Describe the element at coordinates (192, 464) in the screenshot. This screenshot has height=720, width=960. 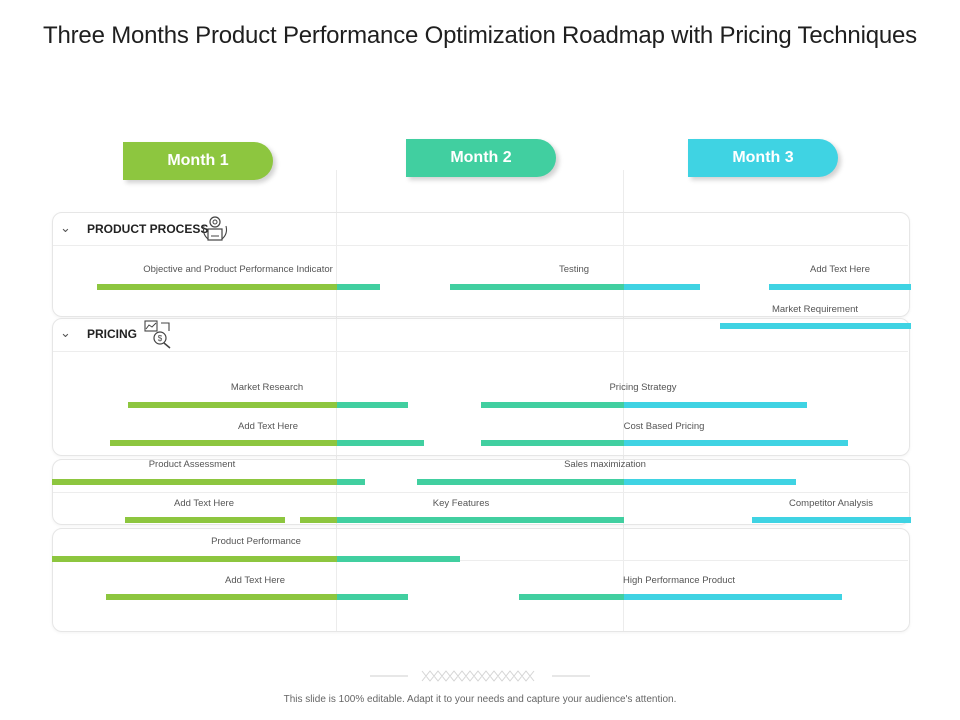
I see `task-label-product-assessment: Product Assessment` at that location.